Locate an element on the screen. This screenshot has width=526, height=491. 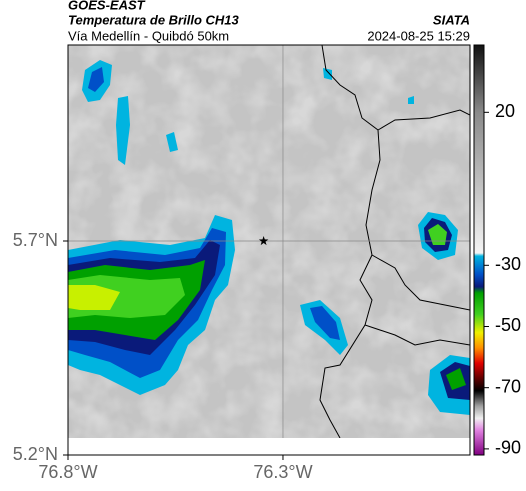
subtitle: Temperatura de Brillo CH13 is located at coordinates (154, 19).